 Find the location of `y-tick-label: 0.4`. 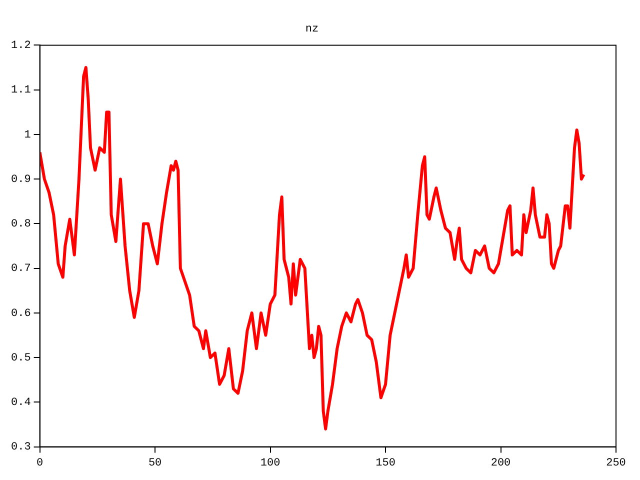

y-tick-label: 0.4 is located at coordinates (21, 403).